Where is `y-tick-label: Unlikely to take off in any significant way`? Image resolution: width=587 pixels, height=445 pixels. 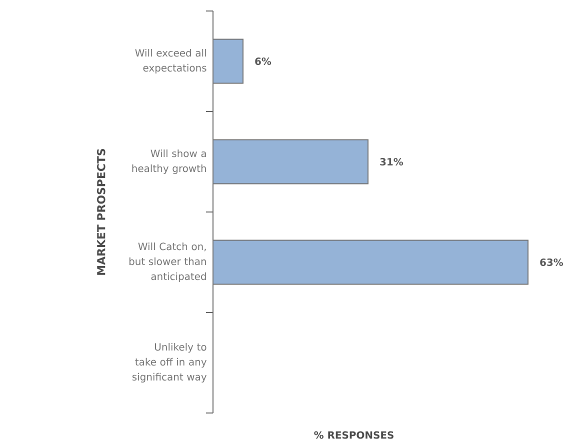
y-tick-label: Unlikely to take off in any significant way is located at coordinates (169, 362).